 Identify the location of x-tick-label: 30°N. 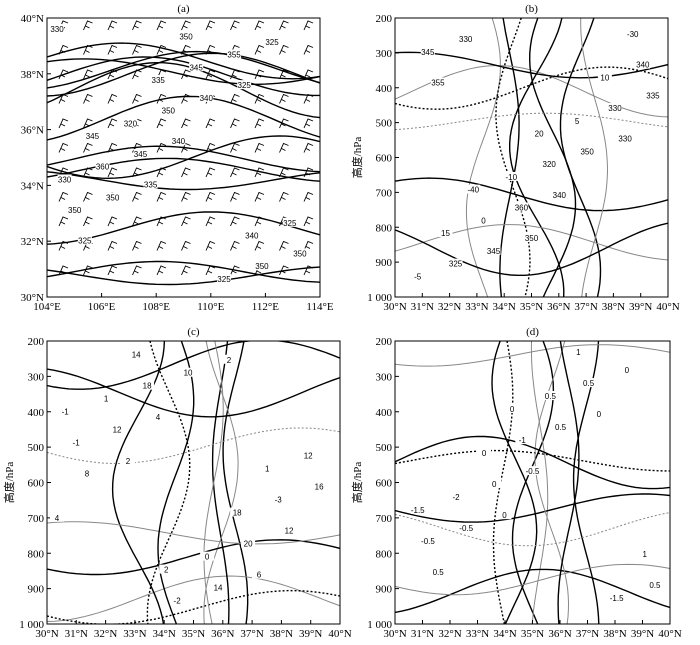
(394, 634).